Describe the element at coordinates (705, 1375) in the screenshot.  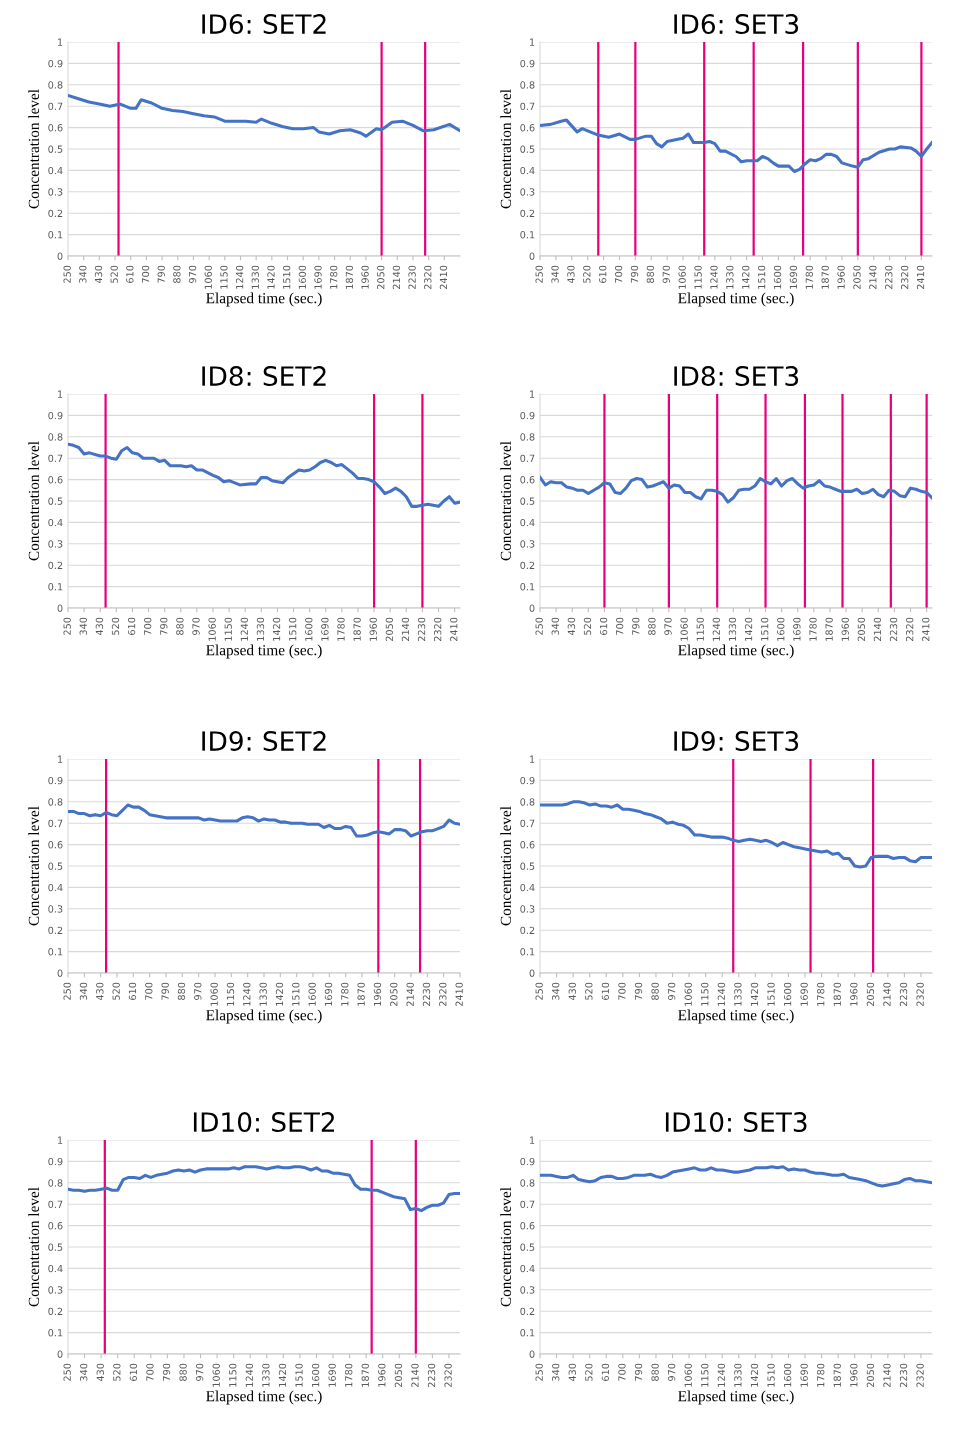
I see `x-tick-label: 1150` at that location.